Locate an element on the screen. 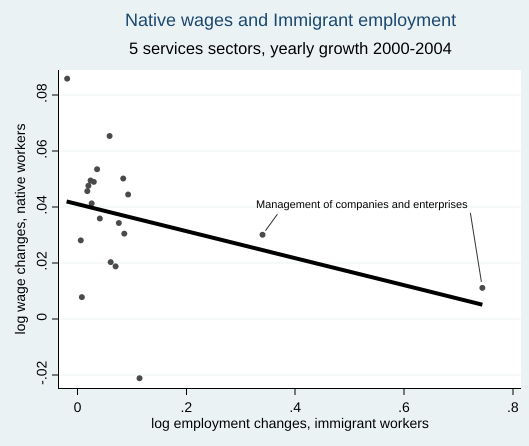 This screenshot has width=529, height=446. y-tick-label: .04 is located at coordinates (41, 205).